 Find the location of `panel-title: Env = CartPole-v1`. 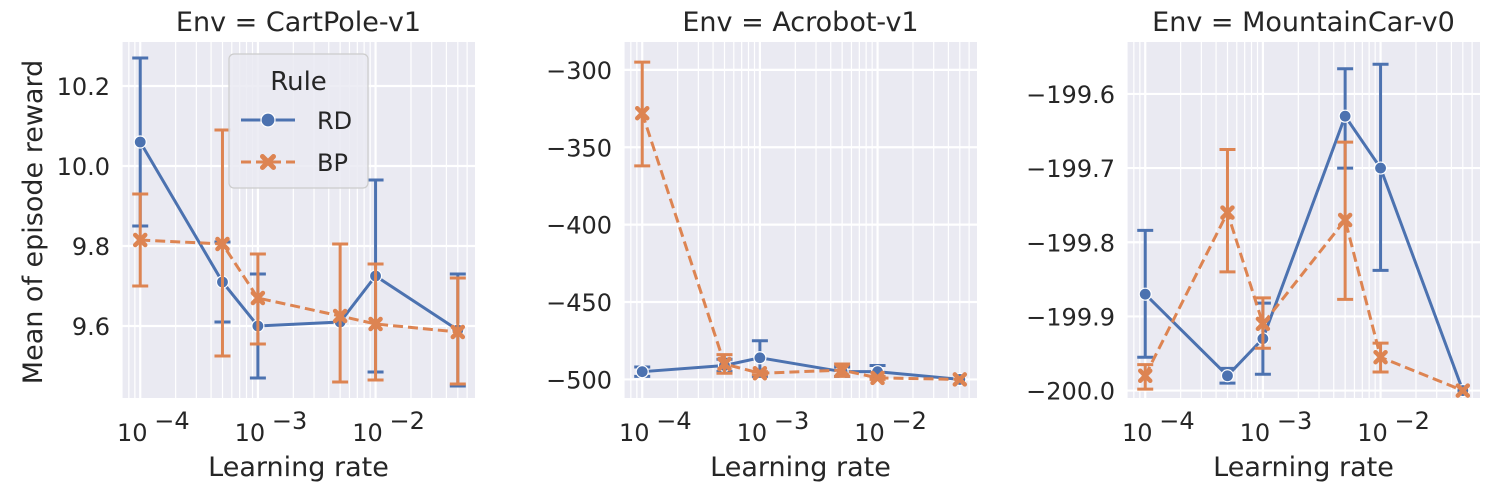

panel-title: Env = CartPole-v1 is located at coordinates (298, 22).